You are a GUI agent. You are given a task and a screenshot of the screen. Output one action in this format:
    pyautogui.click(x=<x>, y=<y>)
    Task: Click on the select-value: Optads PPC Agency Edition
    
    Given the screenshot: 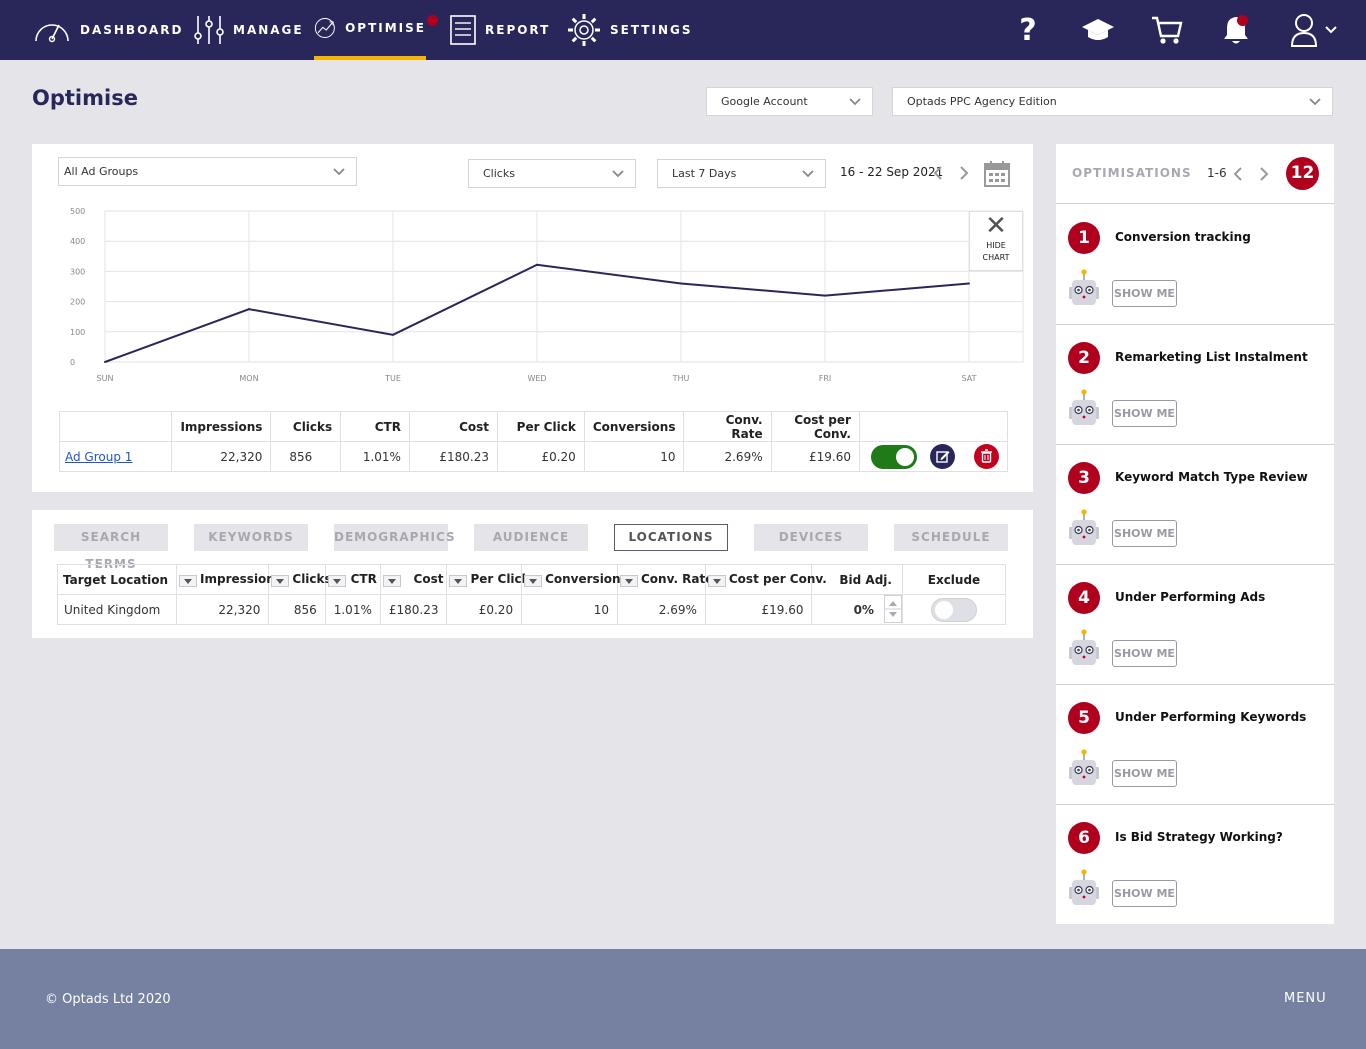 What is the action you would take?
    pyautogui.click(x=982, y=101)
    